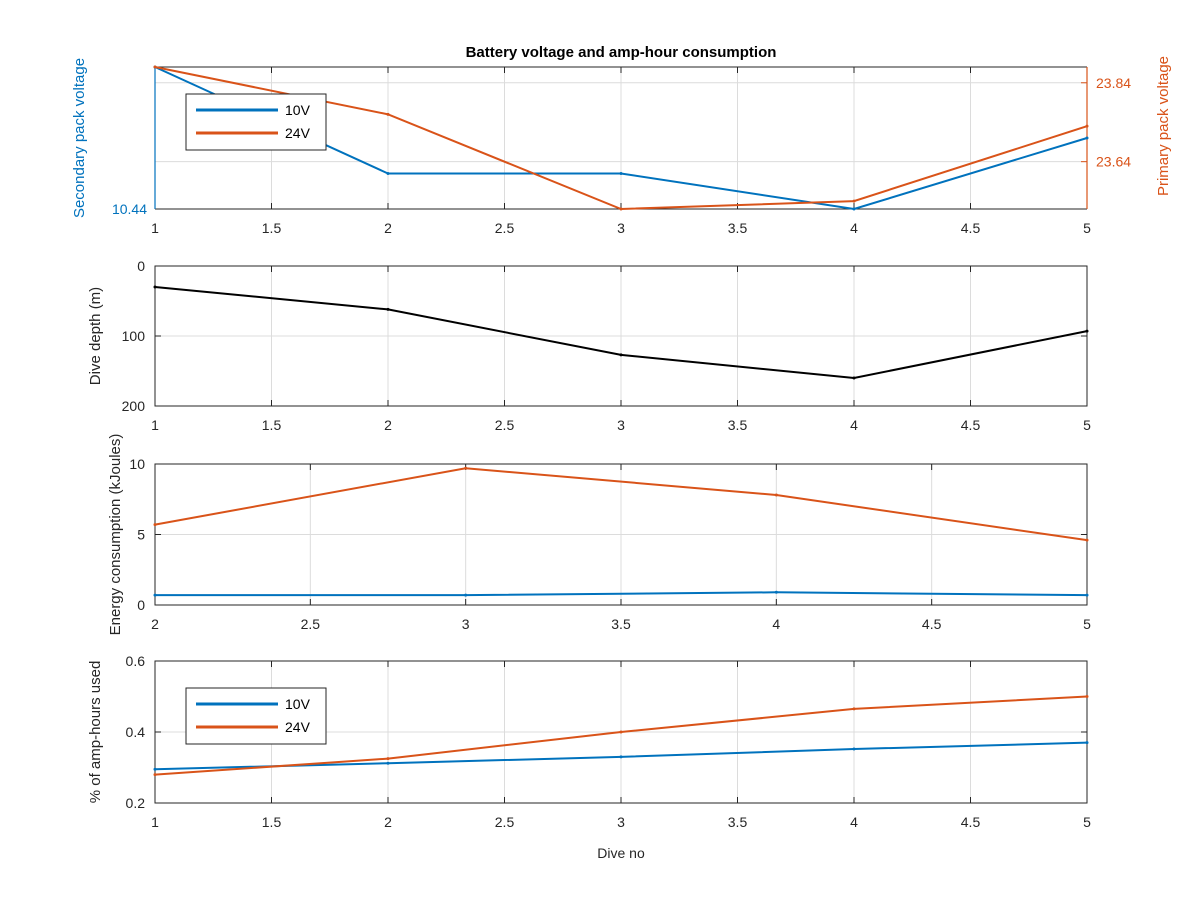 The height and width of the screenshot is (900, 1200). What do you see at coordinates (1087, 822) in the screenshot?
I see `panel4-x-tick-label: 5` at bounding box center [1087, 822].